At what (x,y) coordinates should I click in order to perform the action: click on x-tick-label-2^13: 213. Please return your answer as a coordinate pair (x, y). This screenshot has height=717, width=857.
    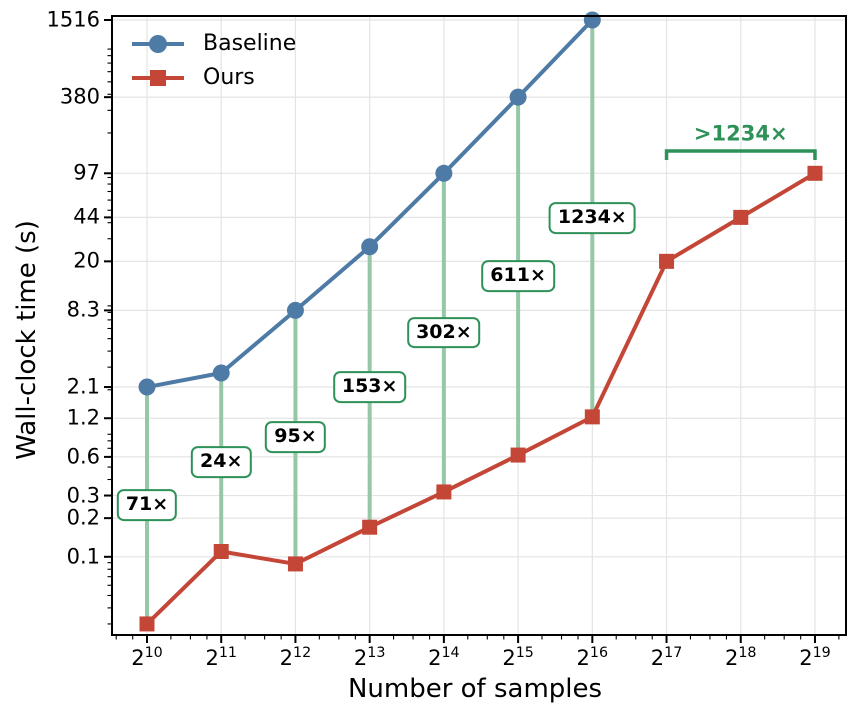
    Looking at the image, I should click on (369, 657).